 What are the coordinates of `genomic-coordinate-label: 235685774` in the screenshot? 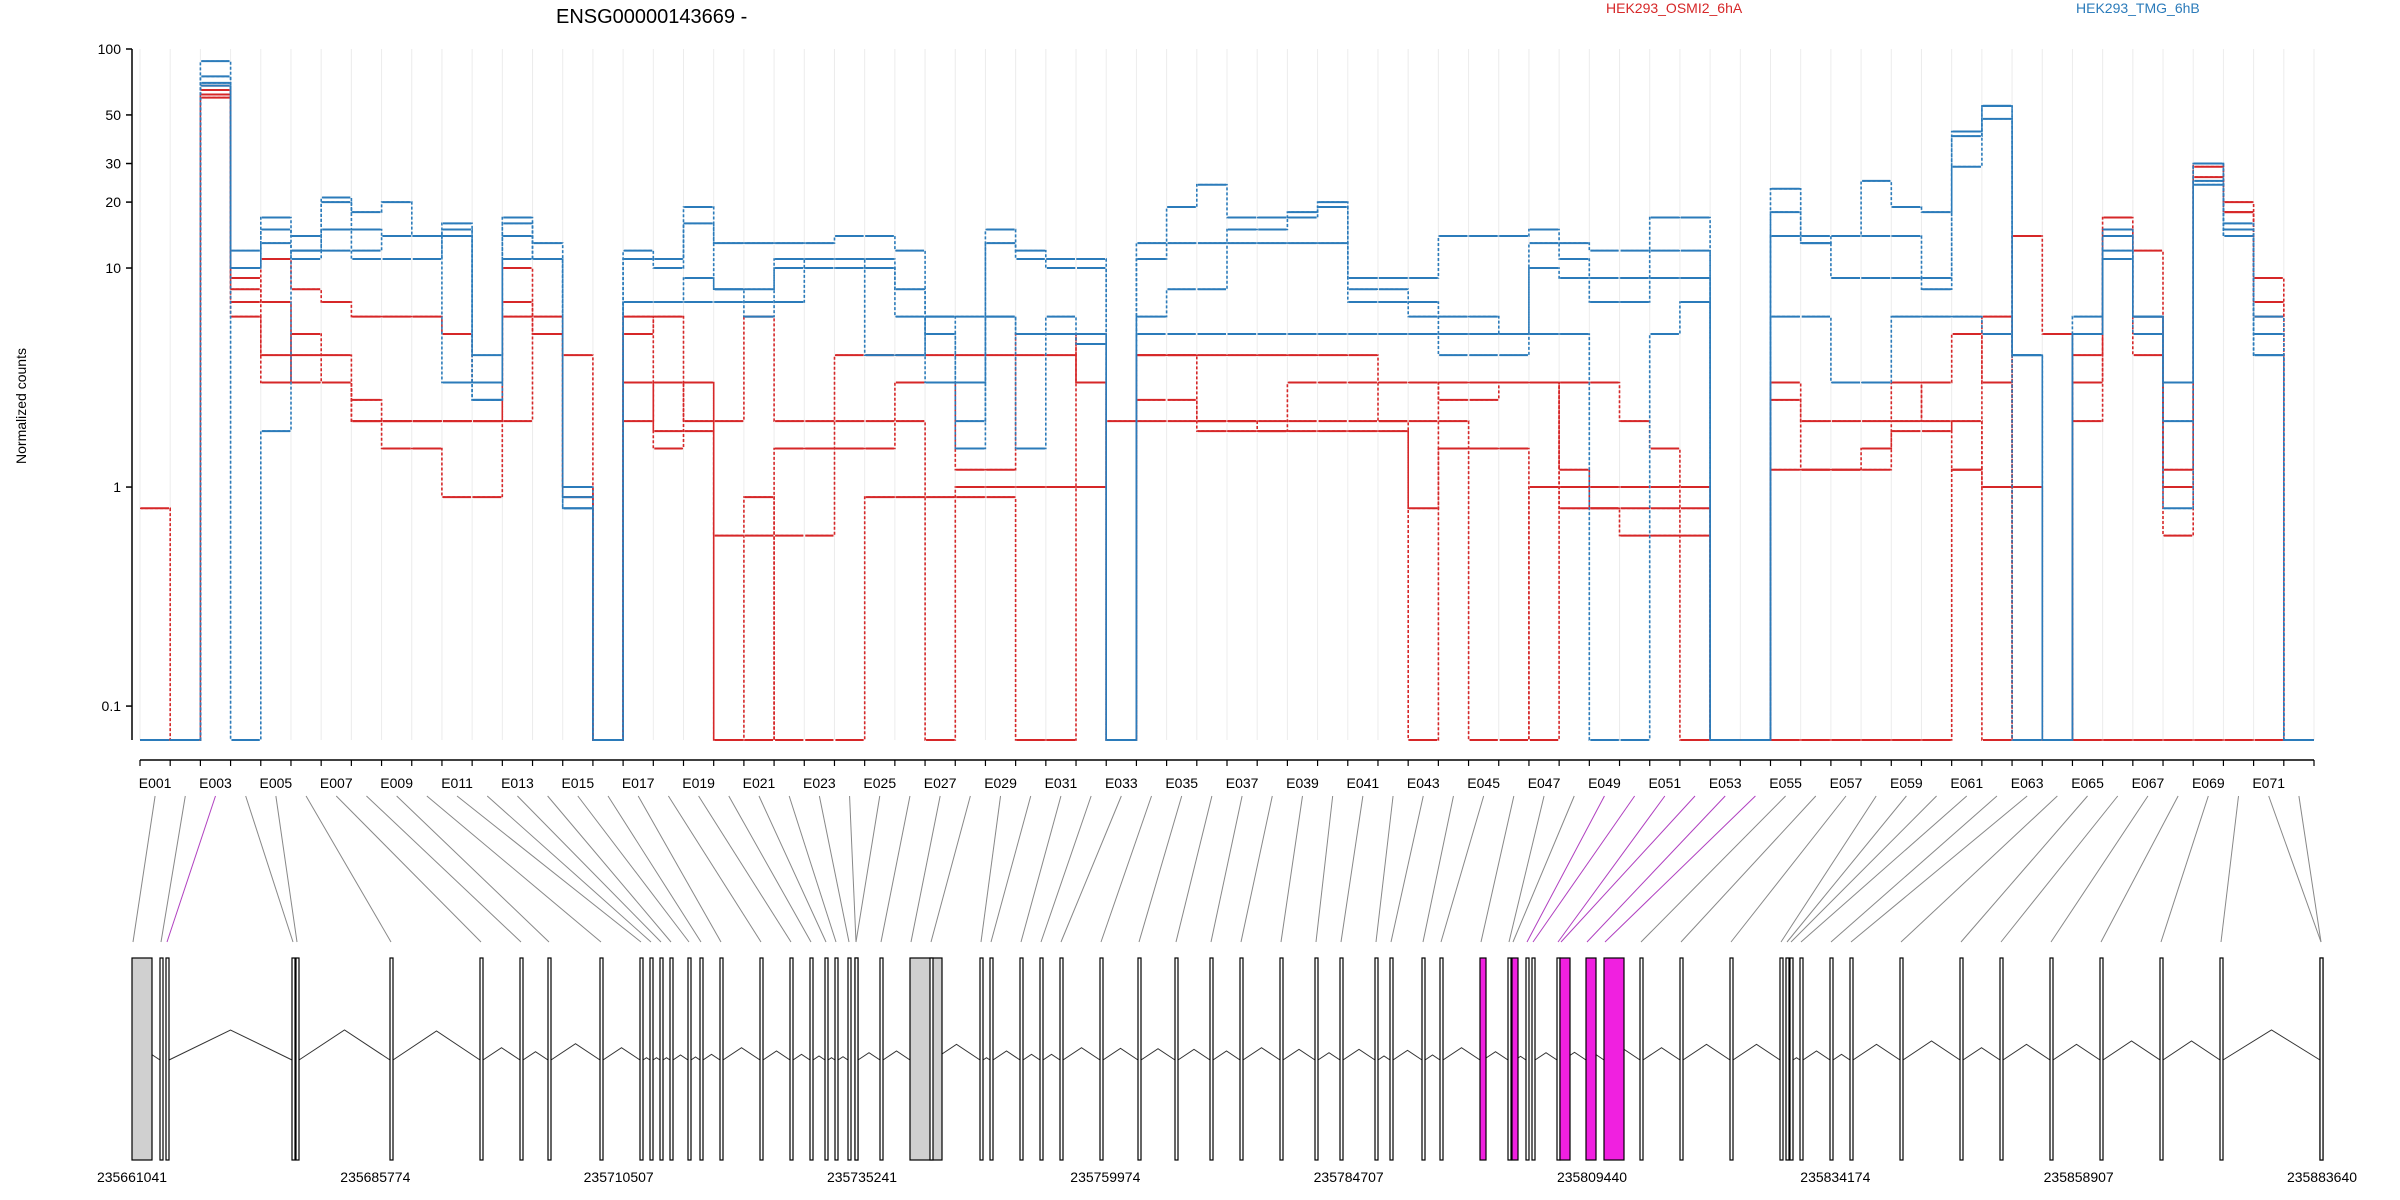 It's located at (375, 1177).